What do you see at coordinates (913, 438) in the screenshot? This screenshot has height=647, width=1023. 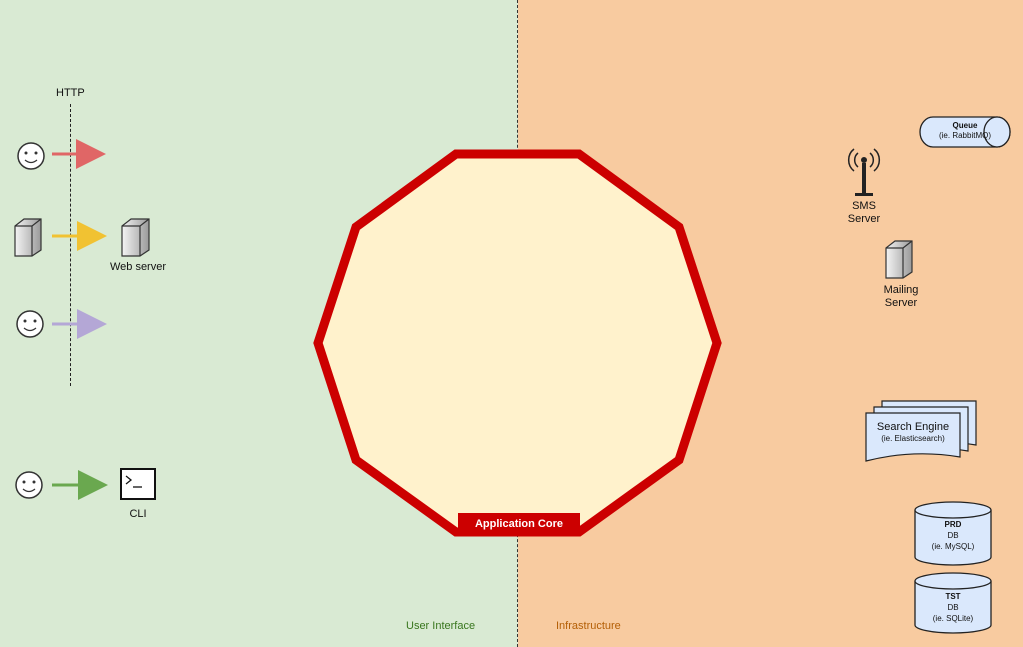 I see `search-engine-subtitle: (ie. Elasticsearch)` at bounding box center [913, 438].